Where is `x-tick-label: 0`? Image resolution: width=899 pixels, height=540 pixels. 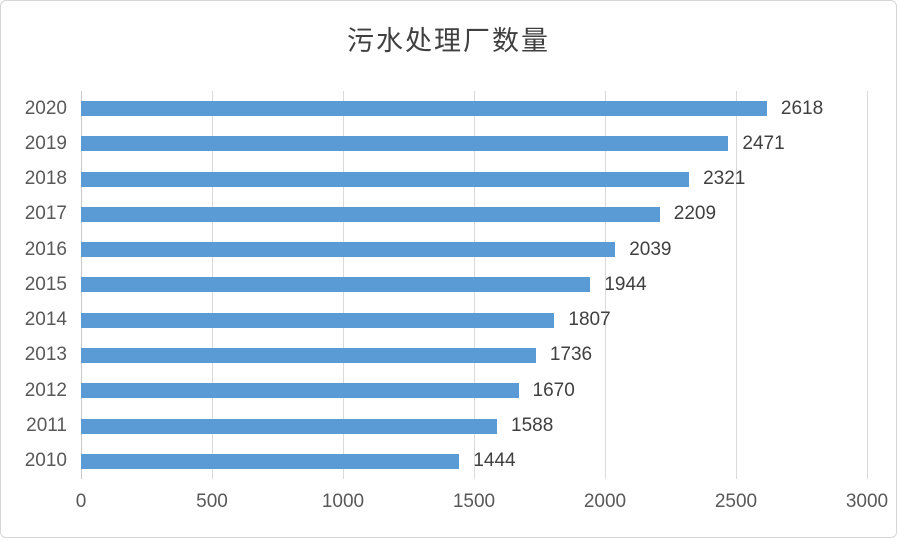 x-tick-label: 0 is located at coordinates (81, 501).